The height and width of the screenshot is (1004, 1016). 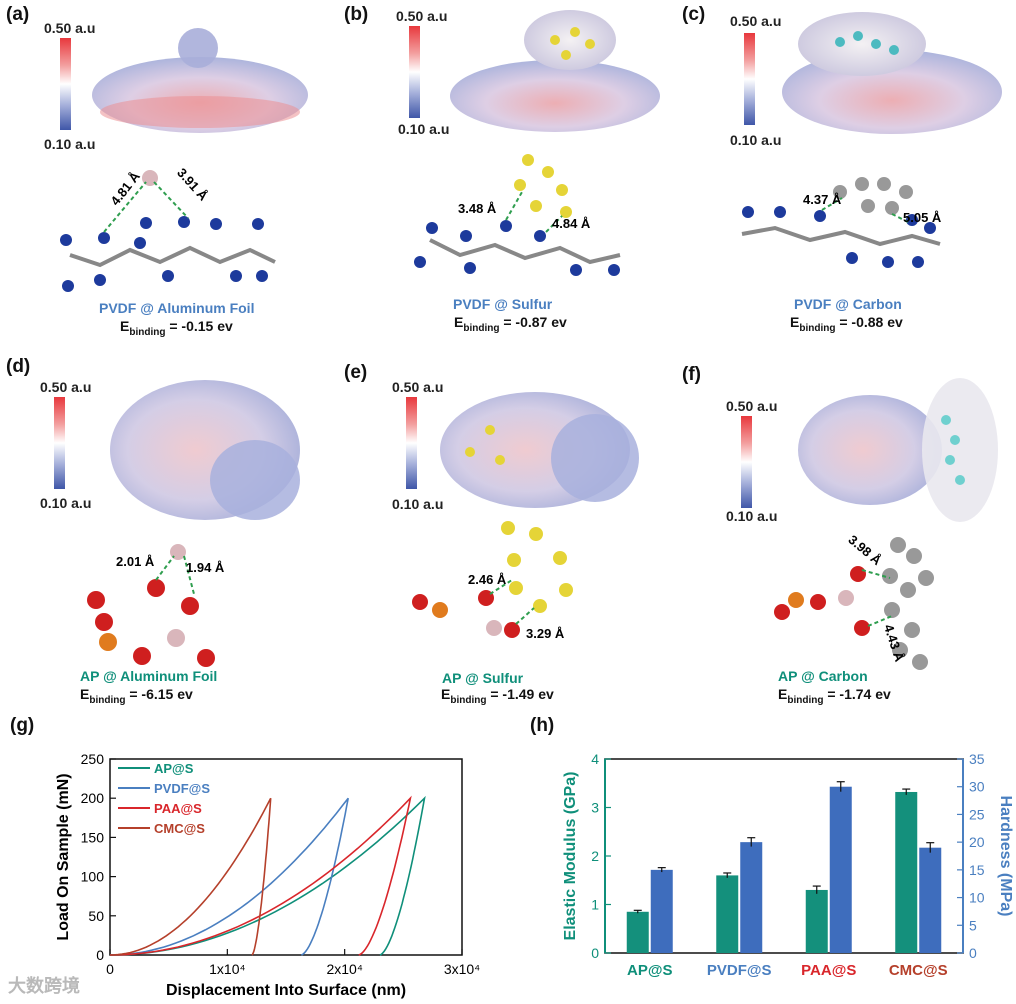 I want to click on binding-energy-value-d: = -6.15 ev, so click(x=159, y=694).